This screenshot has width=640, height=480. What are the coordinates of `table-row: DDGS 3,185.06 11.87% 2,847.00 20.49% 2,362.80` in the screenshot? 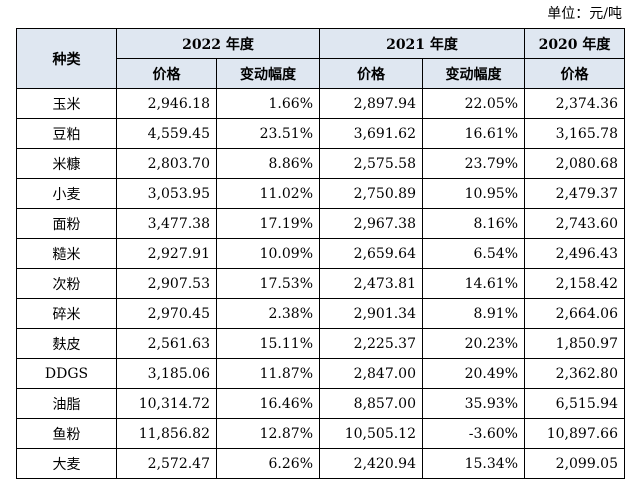 It's located at (320, 373).